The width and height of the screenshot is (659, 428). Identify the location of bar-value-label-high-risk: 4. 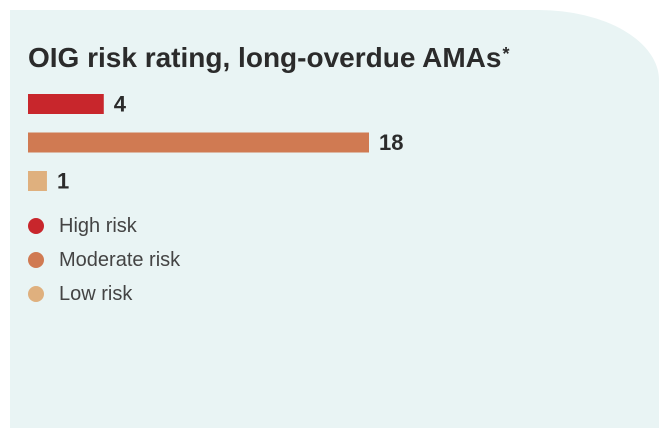
(120, 104).